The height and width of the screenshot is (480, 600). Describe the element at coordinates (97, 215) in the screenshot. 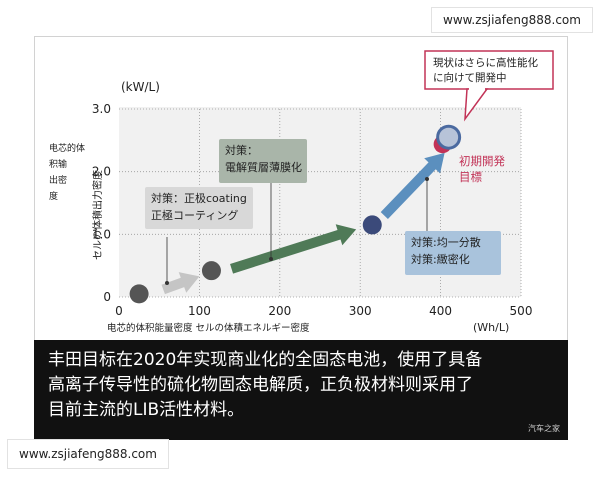

I see `y-axis-label-jp: セルの体積出力密度` at that location.